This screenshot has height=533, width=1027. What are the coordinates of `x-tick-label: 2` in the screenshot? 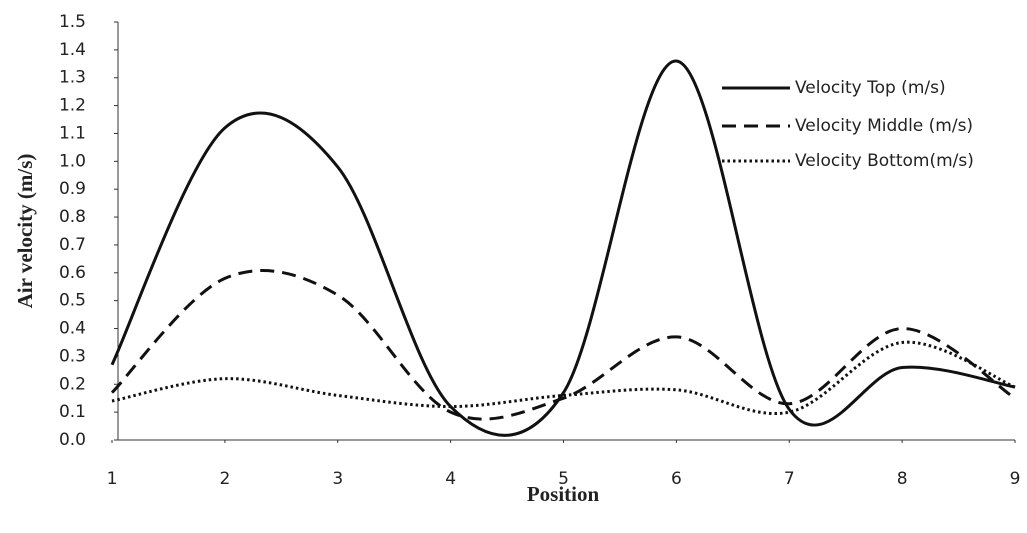 It's located at (224, 479).